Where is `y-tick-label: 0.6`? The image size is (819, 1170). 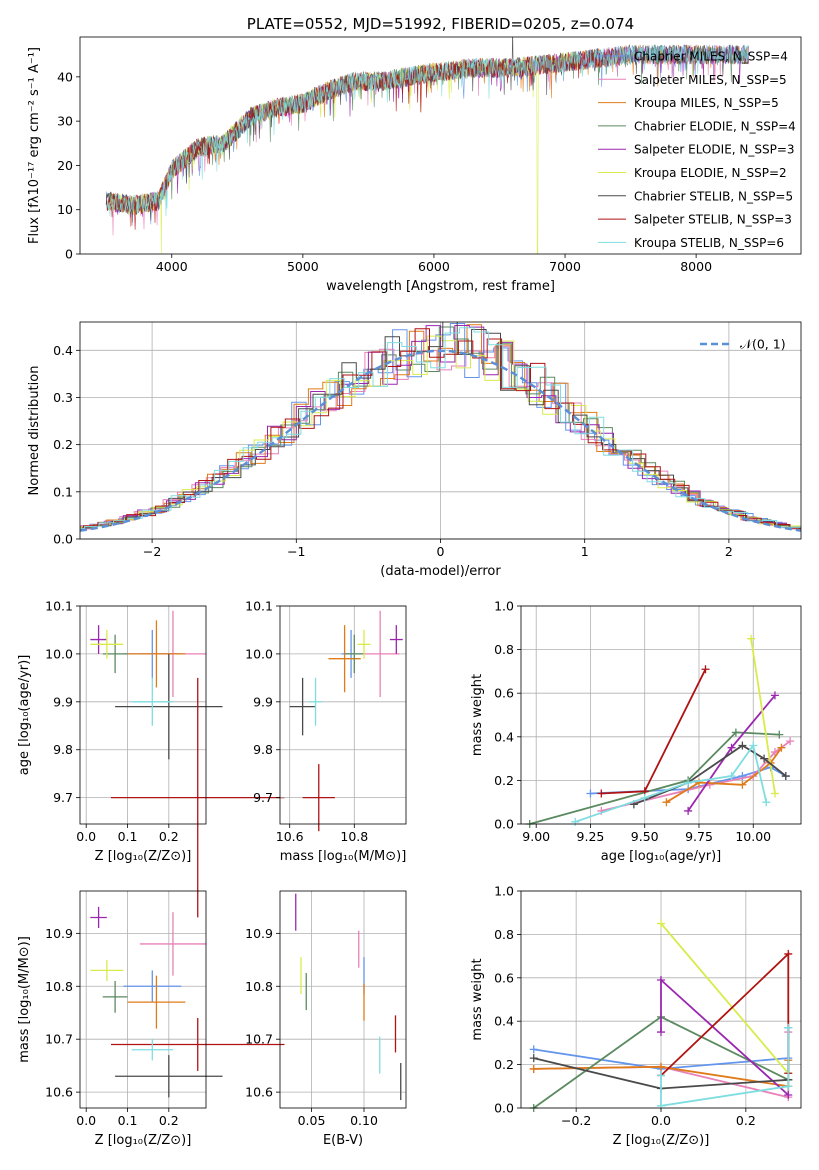
y-tick-label: 0.6 is located at coordinates (504, 693).